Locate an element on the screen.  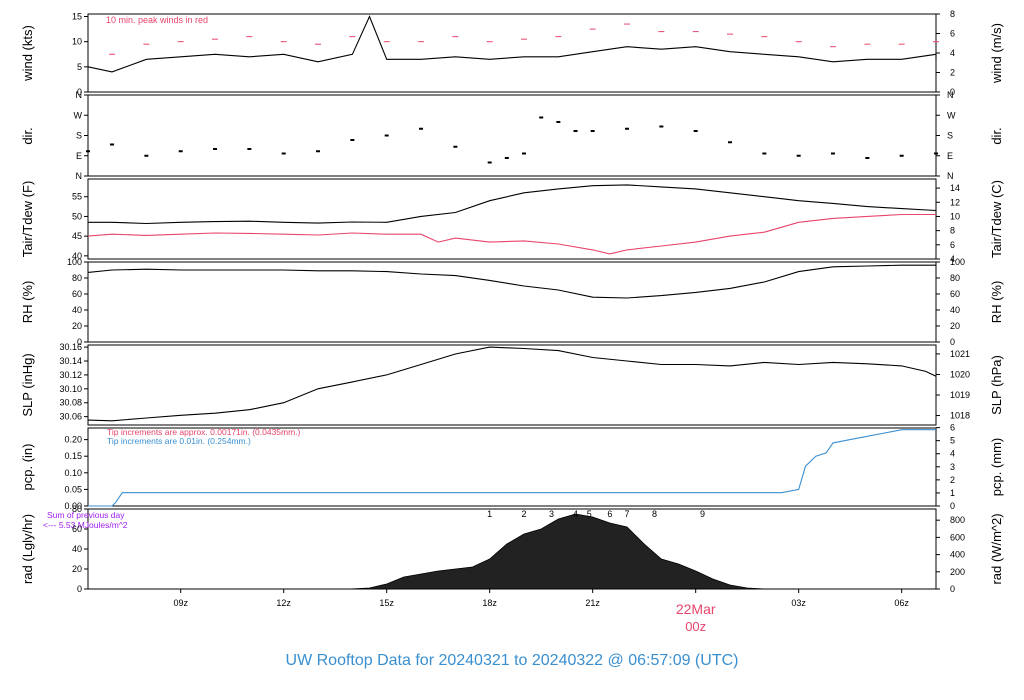
wind-ytick-label: 0 is located at coordinates (79, 92).